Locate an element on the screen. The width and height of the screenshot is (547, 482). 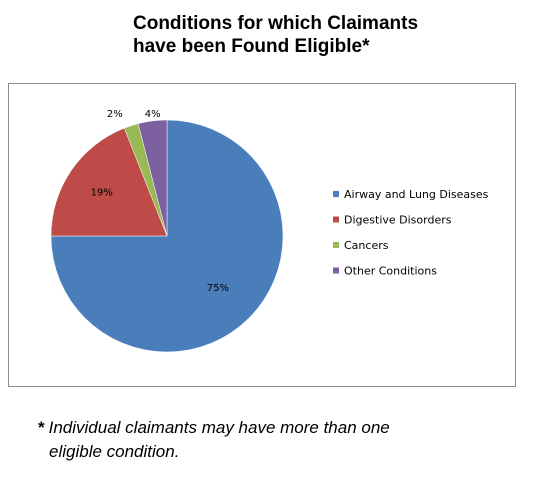
footnote-marker: * is located at coordinates (41, 427).